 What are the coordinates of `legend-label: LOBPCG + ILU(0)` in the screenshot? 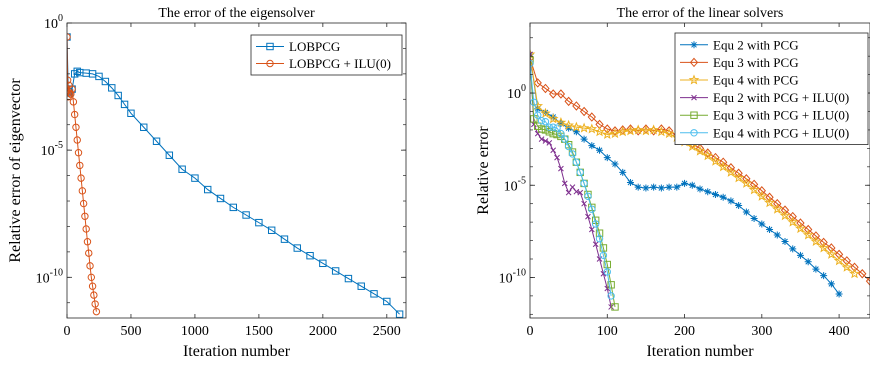 It's located at (340, 63).